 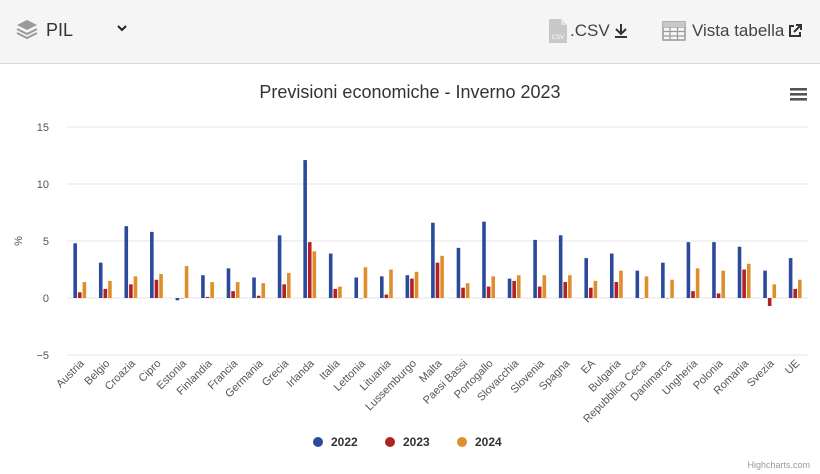 What do you see at coordinates (748, 280) in the screenshot?
I see `bar-2024-Romania` at bounding box center [748, 280].